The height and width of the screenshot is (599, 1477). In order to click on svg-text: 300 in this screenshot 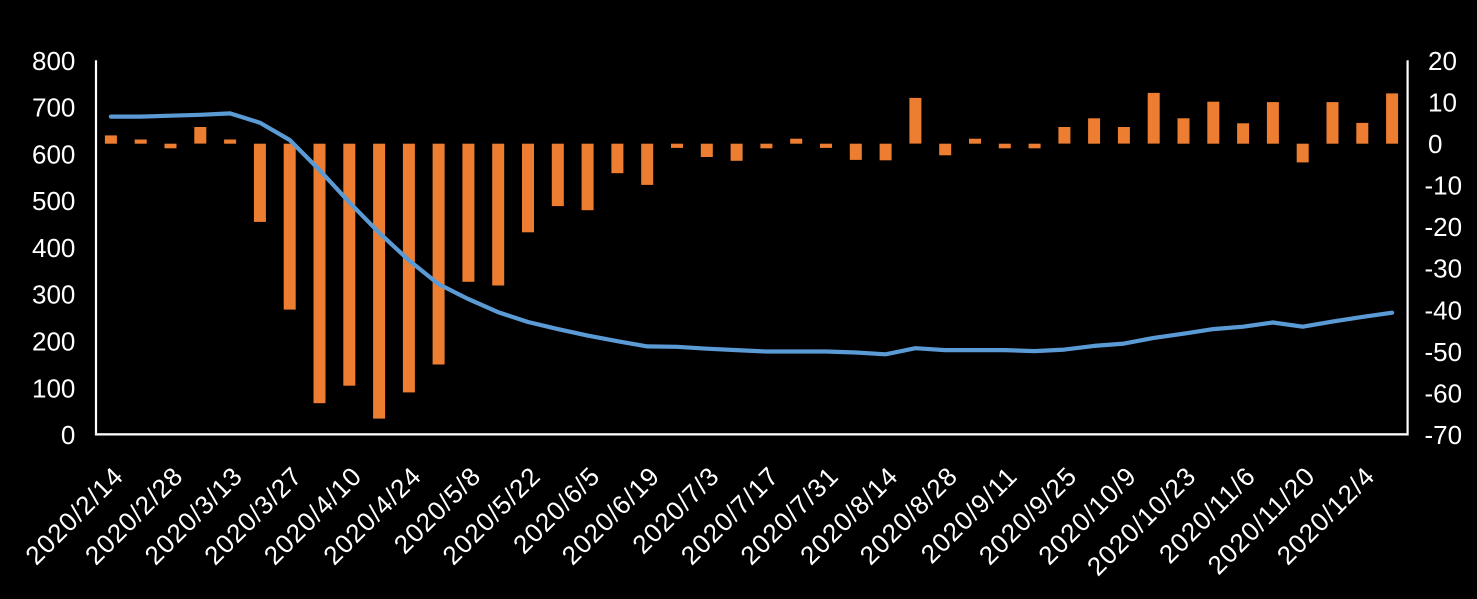, I will do `click(53, 295)`.